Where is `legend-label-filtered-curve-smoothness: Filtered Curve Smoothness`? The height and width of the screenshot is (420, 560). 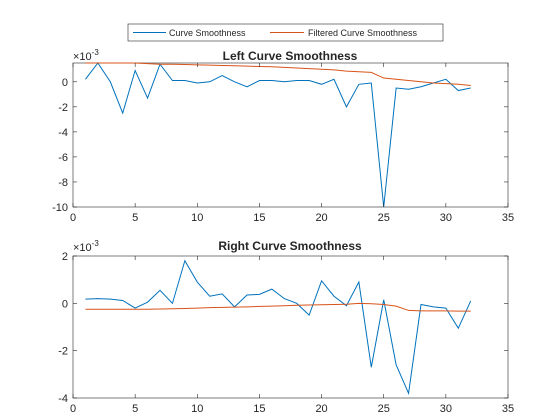 legend-label-filtered-curve-smoothness: Filtered Curve Smoothness is located at coordinates (363, 33).